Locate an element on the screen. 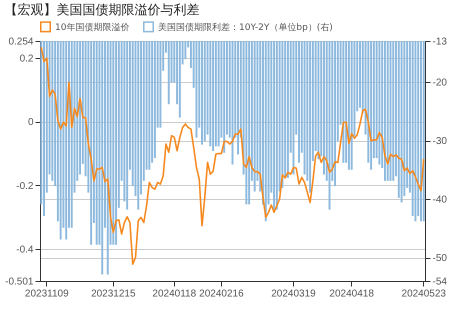  y2-tick-label: -50 is located at coordinates (440, 258).